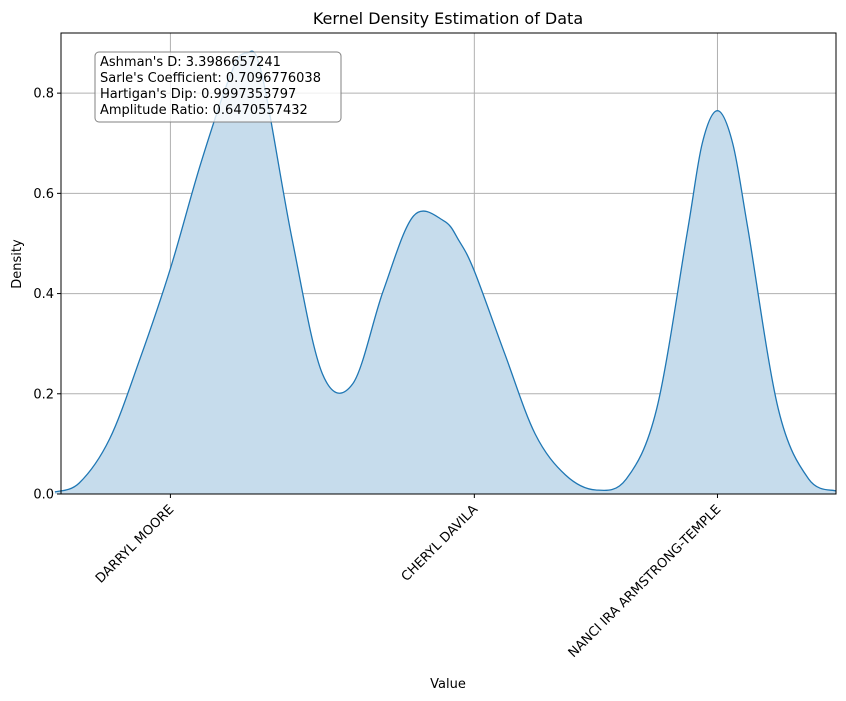 This screenshot has height=701, width=846. I want to click on y-tick-label: 0.0, so click(43, 495).